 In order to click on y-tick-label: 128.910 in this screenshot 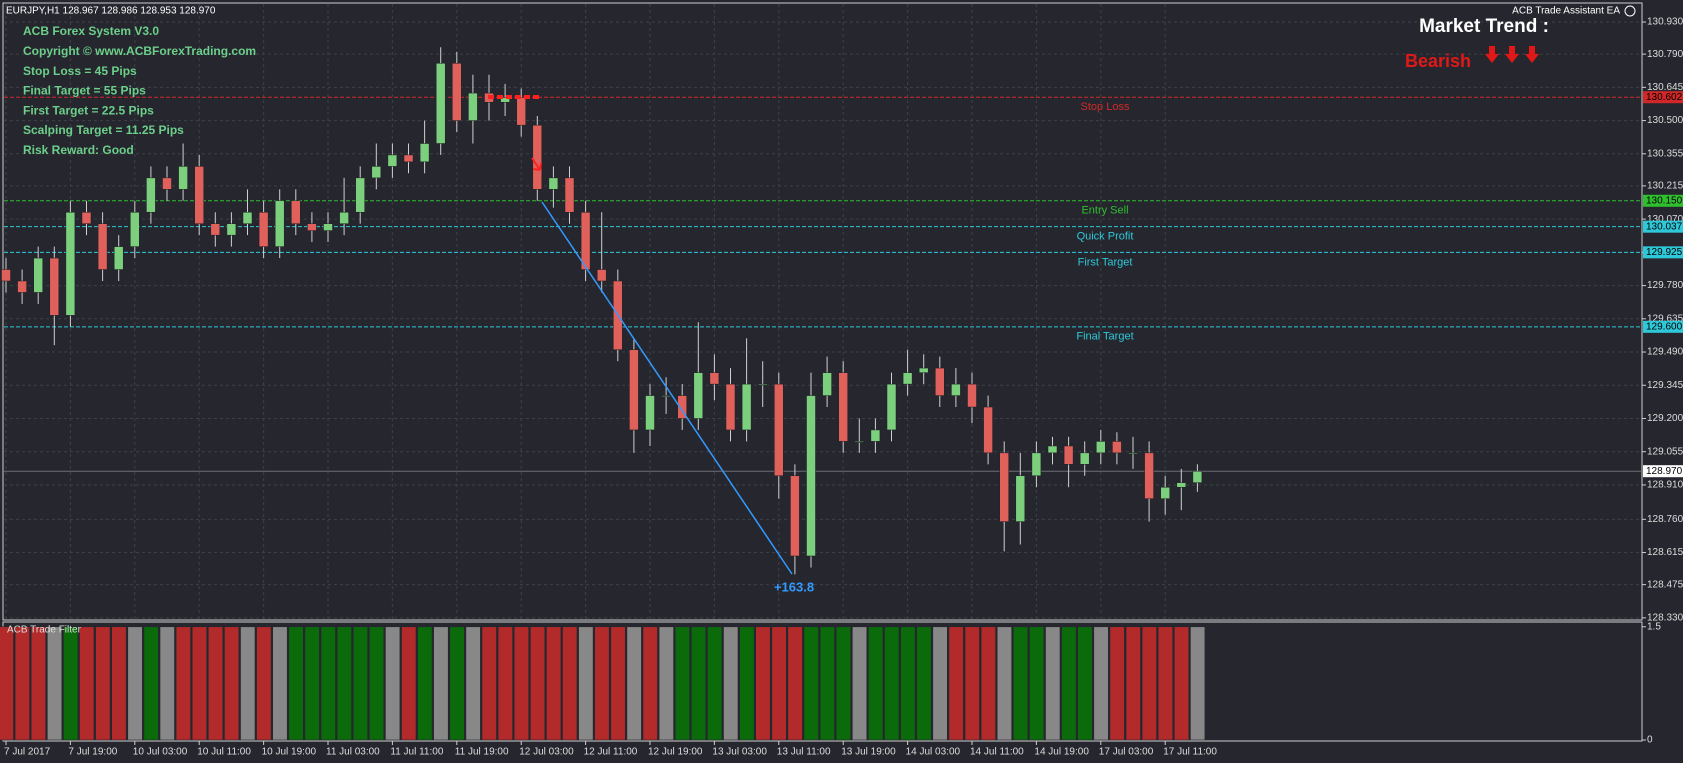, I will do `click(1665, 485)`.